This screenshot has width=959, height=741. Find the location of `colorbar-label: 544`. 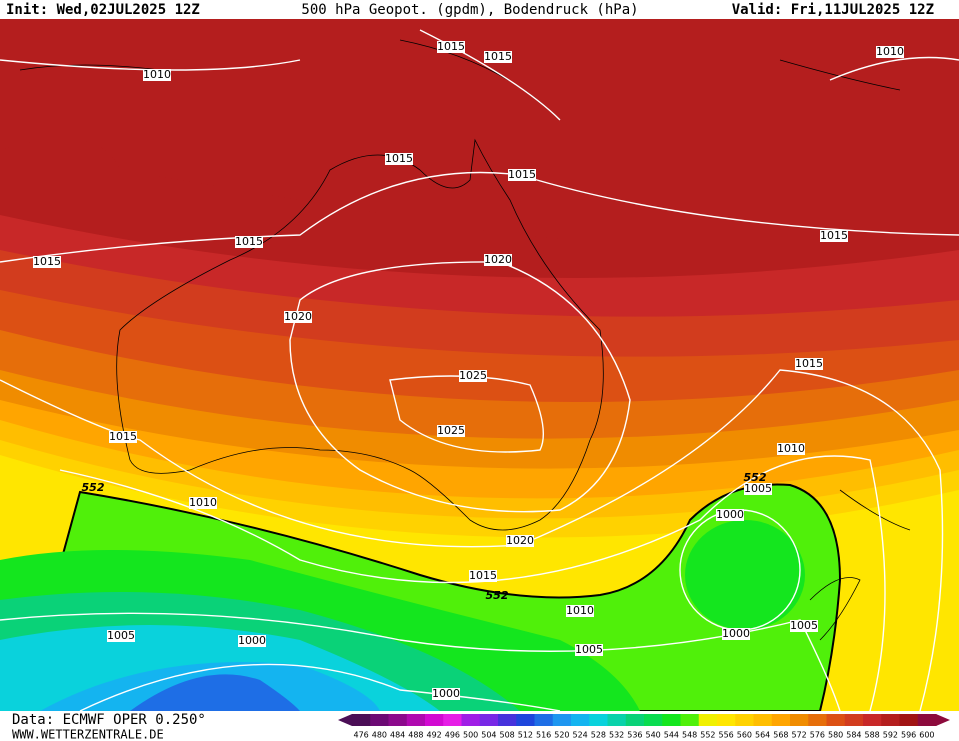

colorbar-label: 544 is located at coordinates (671, 735).